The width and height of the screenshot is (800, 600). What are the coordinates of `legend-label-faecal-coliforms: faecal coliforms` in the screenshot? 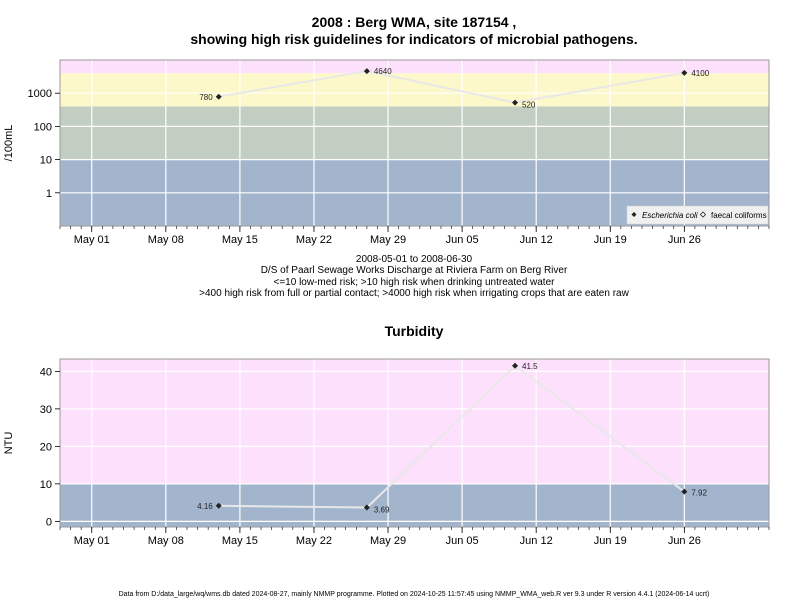 It's located at (739, 215).